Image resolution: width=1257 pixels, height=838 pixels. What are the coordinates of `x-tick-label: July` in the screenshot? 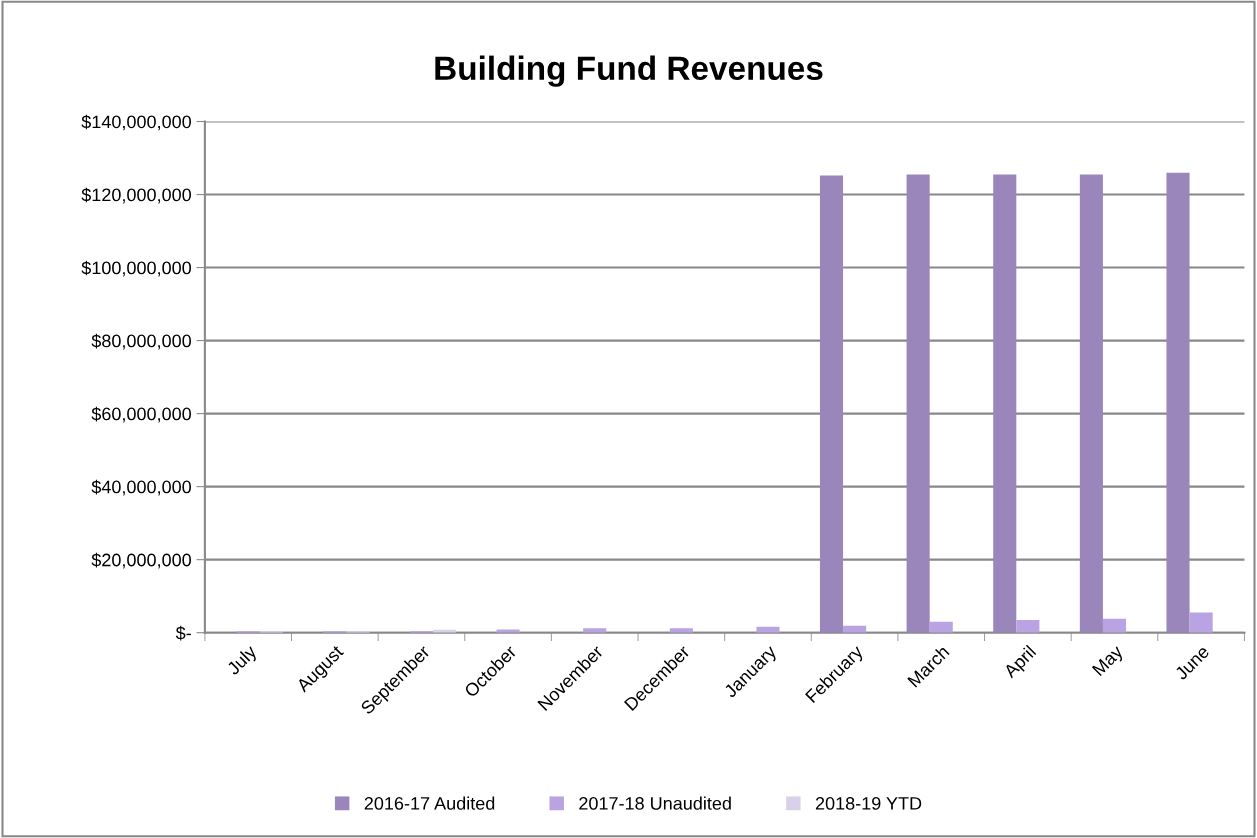 It's located at (243, 661).